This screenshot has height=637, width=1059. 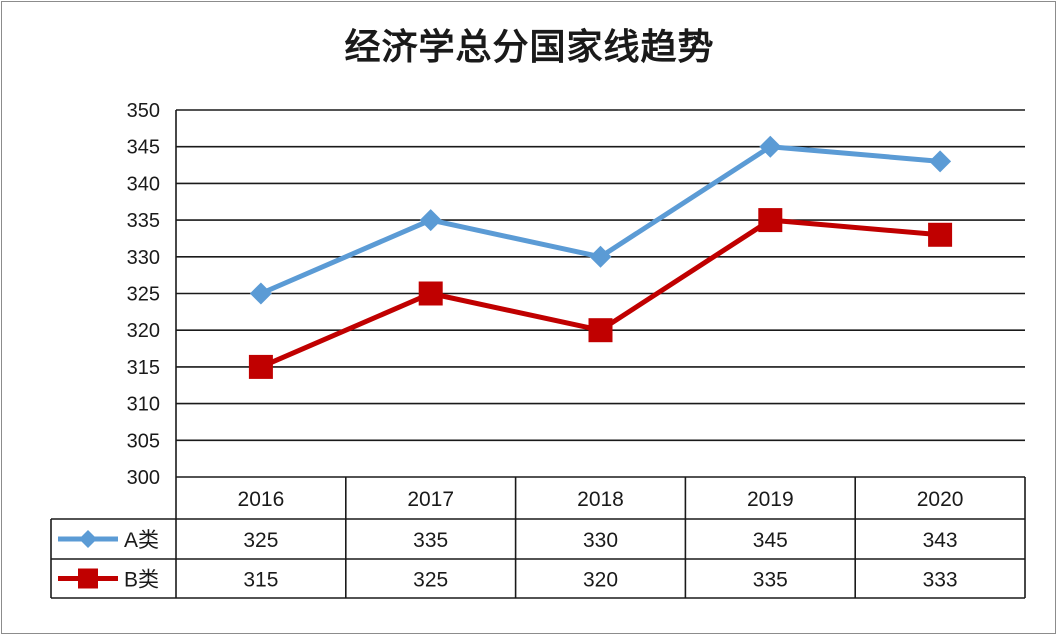 What do you see at coordinates (261, 499) in the screenshot?
I see `x-tick-label: 2016` at bounding box center [261, 499].